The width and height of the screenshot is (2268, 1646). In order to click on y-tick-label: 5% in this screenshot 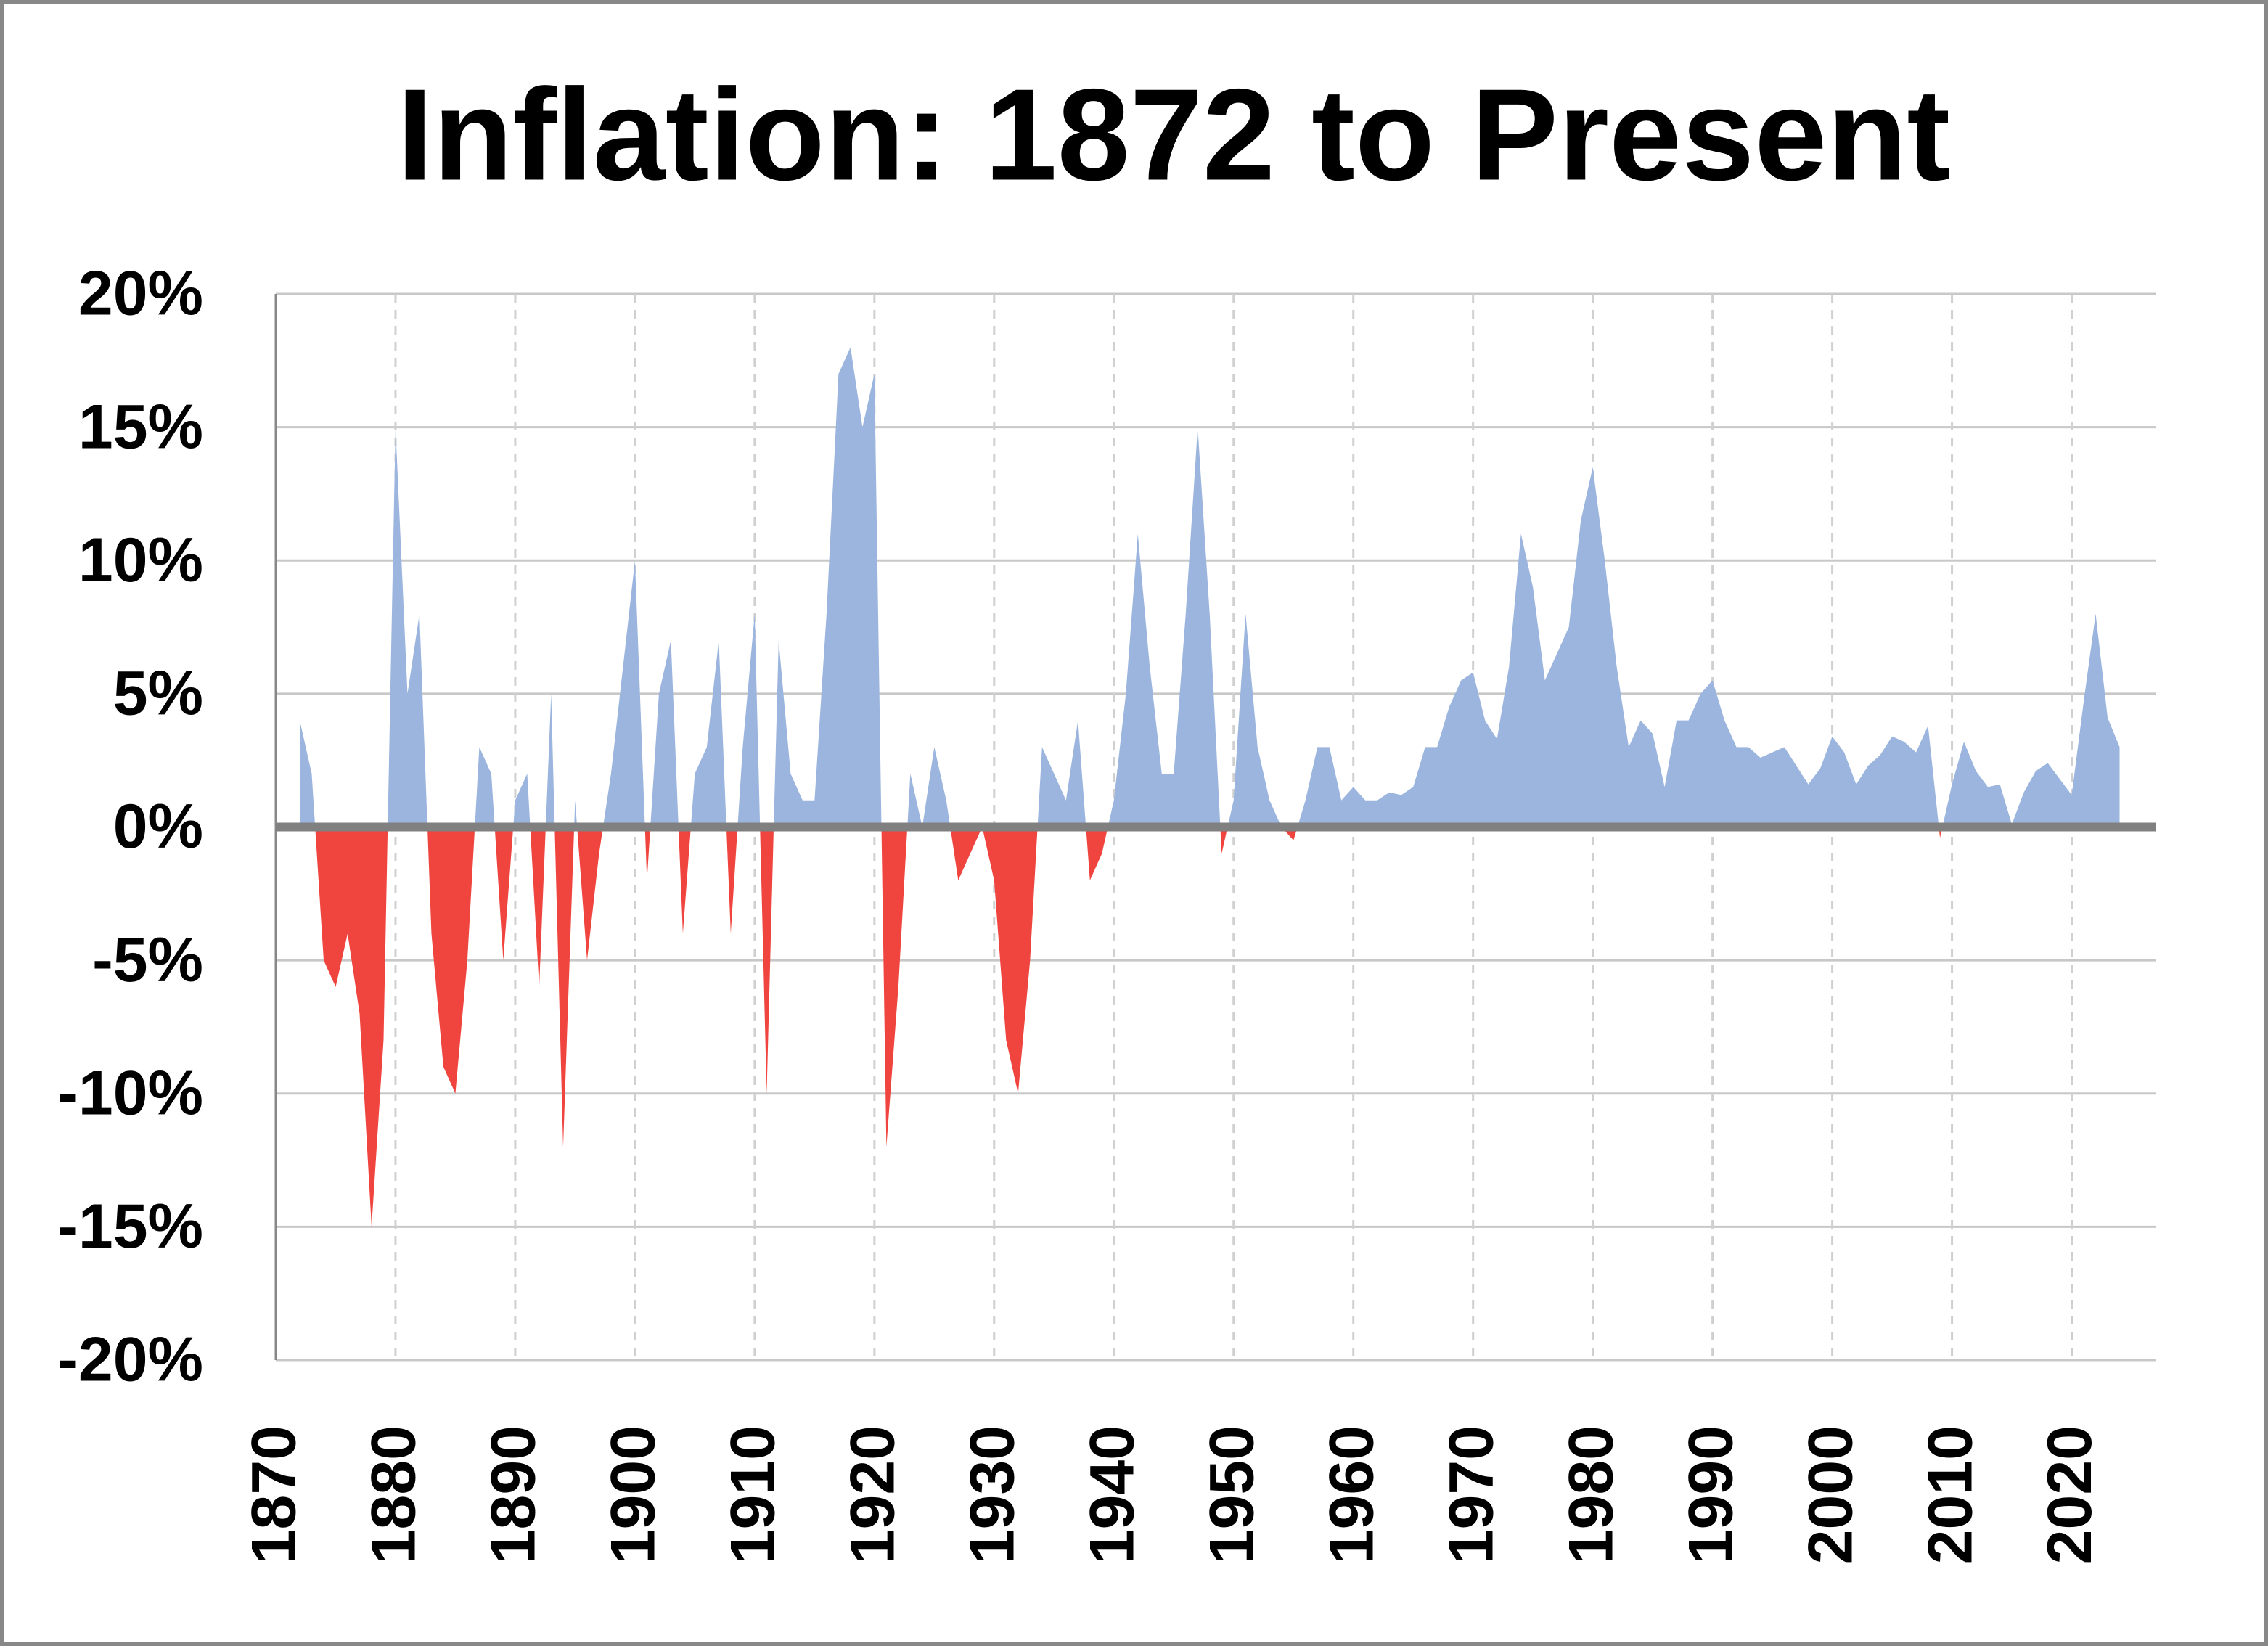, I will do `click(158, 694)`.